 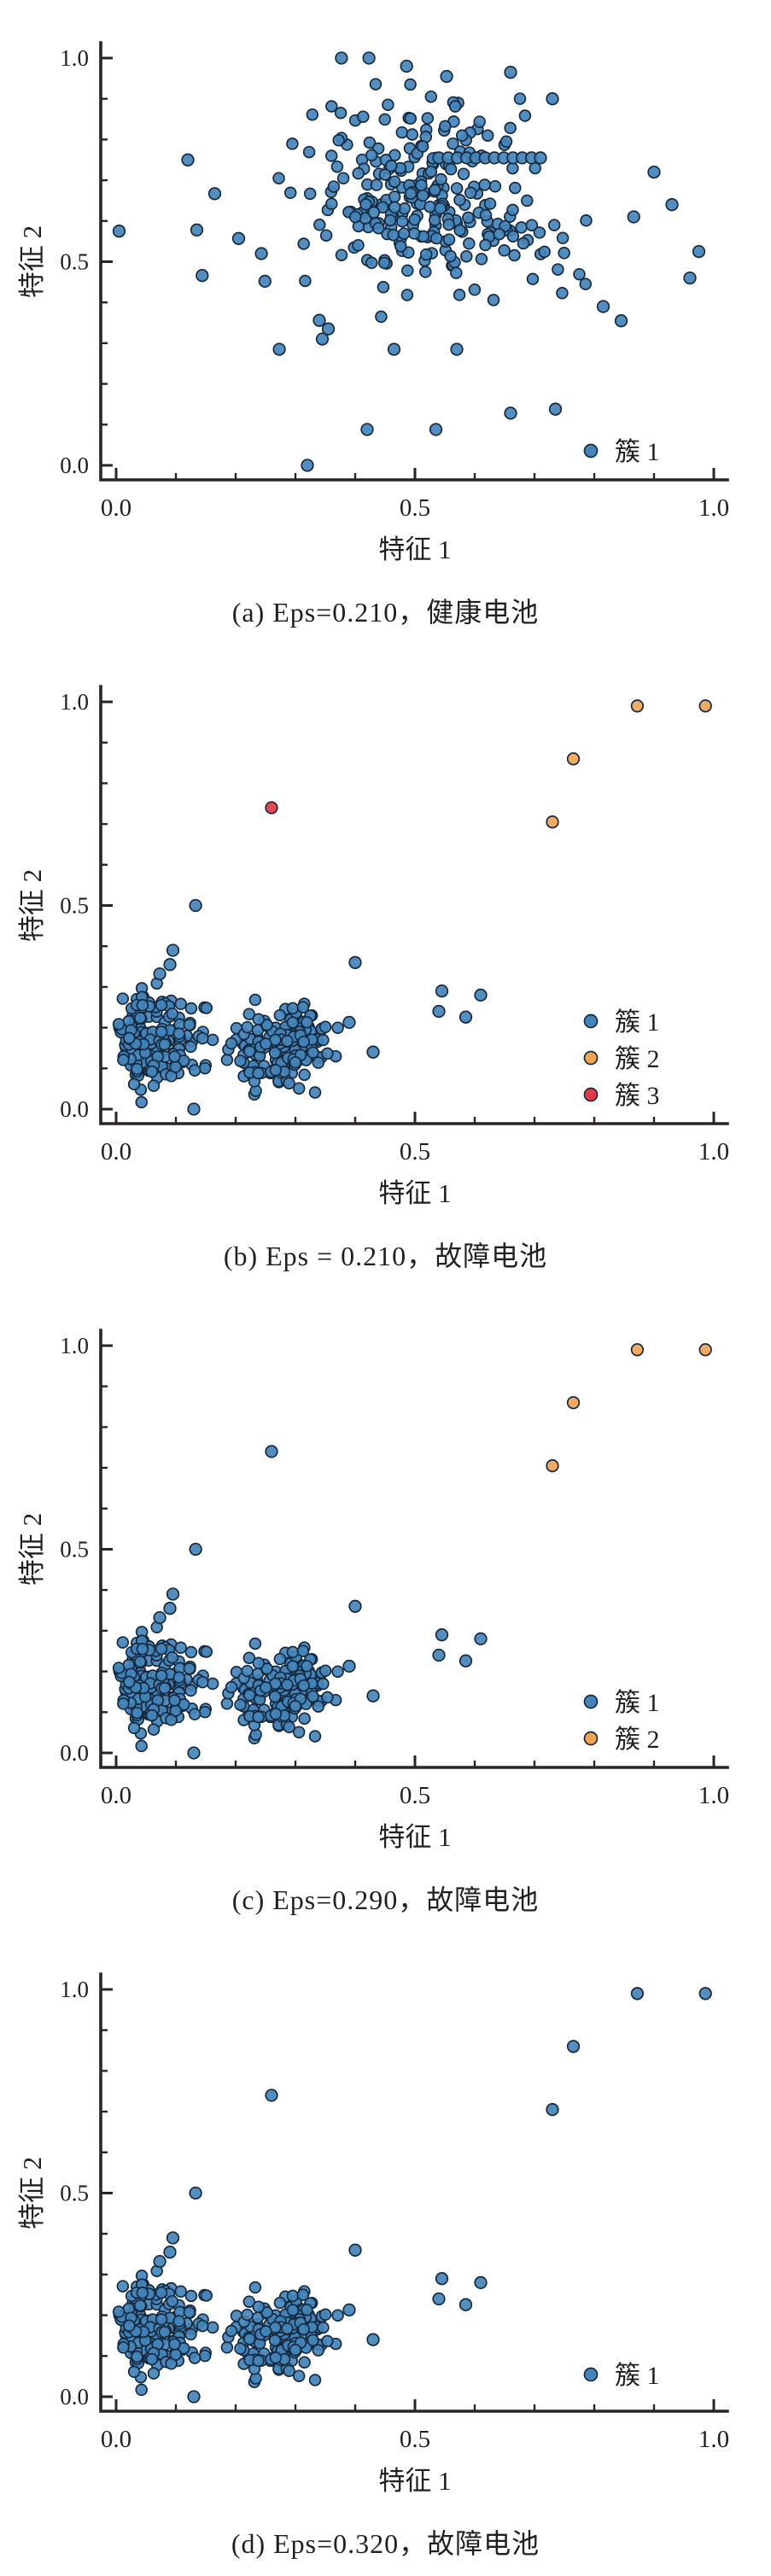 What do you see at coordinates (414, 1549) in the screenshot?
I see `axes-spines` at bounding box center [414, 1549].